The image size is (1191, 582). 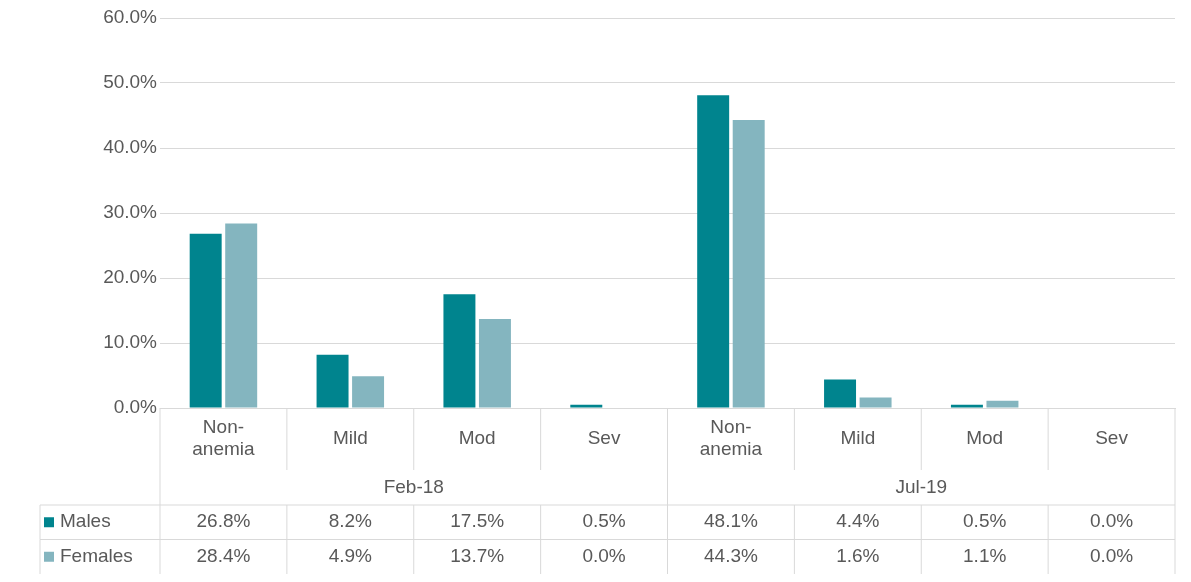 What do you see at coordinates (223, 521) in the screenshot?
I see `data-label: 26.8%` at bounding box center [223, 521].